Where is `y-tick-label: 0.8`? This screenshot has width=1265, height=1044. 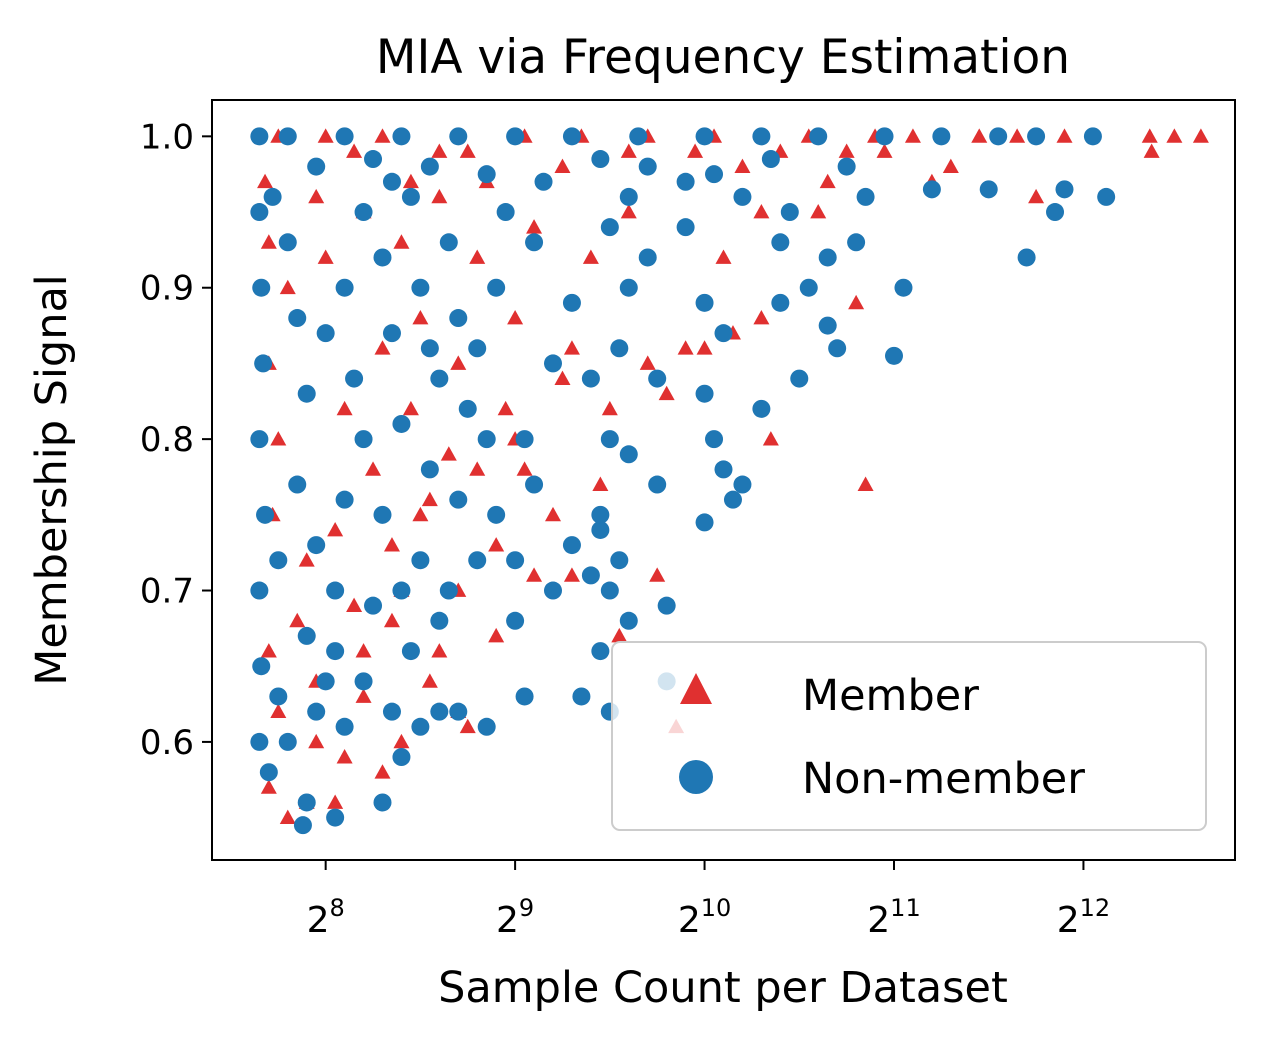 y-tick-label: 0.8 is located at coordinates (167, 440).